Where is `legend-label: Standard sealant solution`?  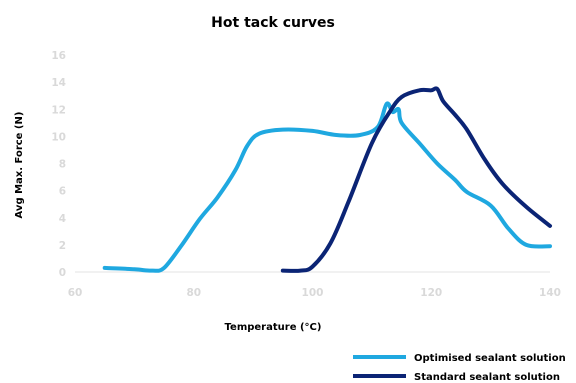 legend-label: Standard sealant solution is located at coordinates (487, 377).